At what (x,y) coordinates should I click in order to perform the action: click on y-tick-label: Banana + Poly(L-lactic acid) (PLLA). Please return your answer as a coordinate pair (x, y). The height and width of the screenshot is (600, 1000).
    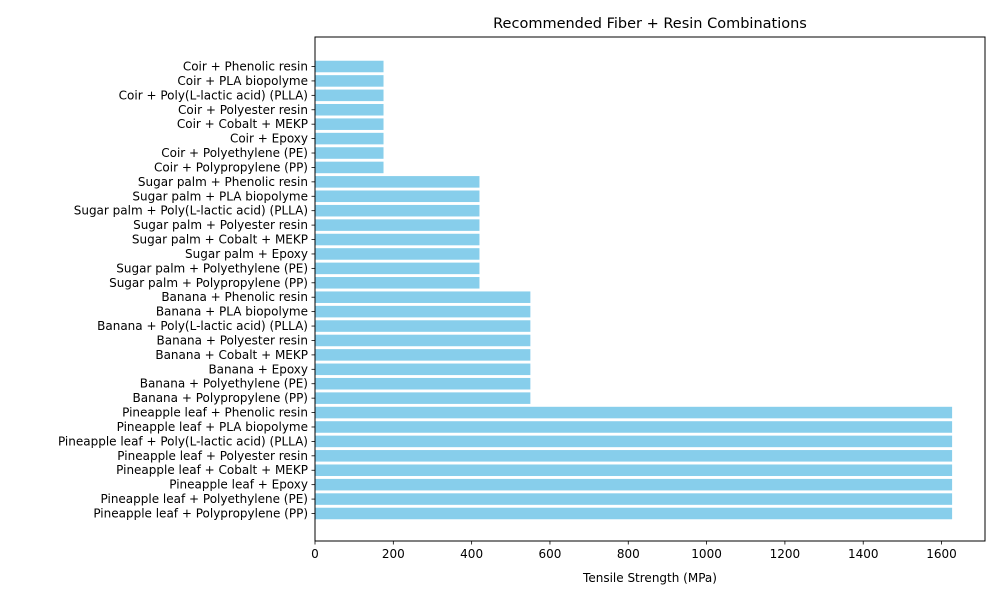
    Looking at the image, I should click on (202, 326).